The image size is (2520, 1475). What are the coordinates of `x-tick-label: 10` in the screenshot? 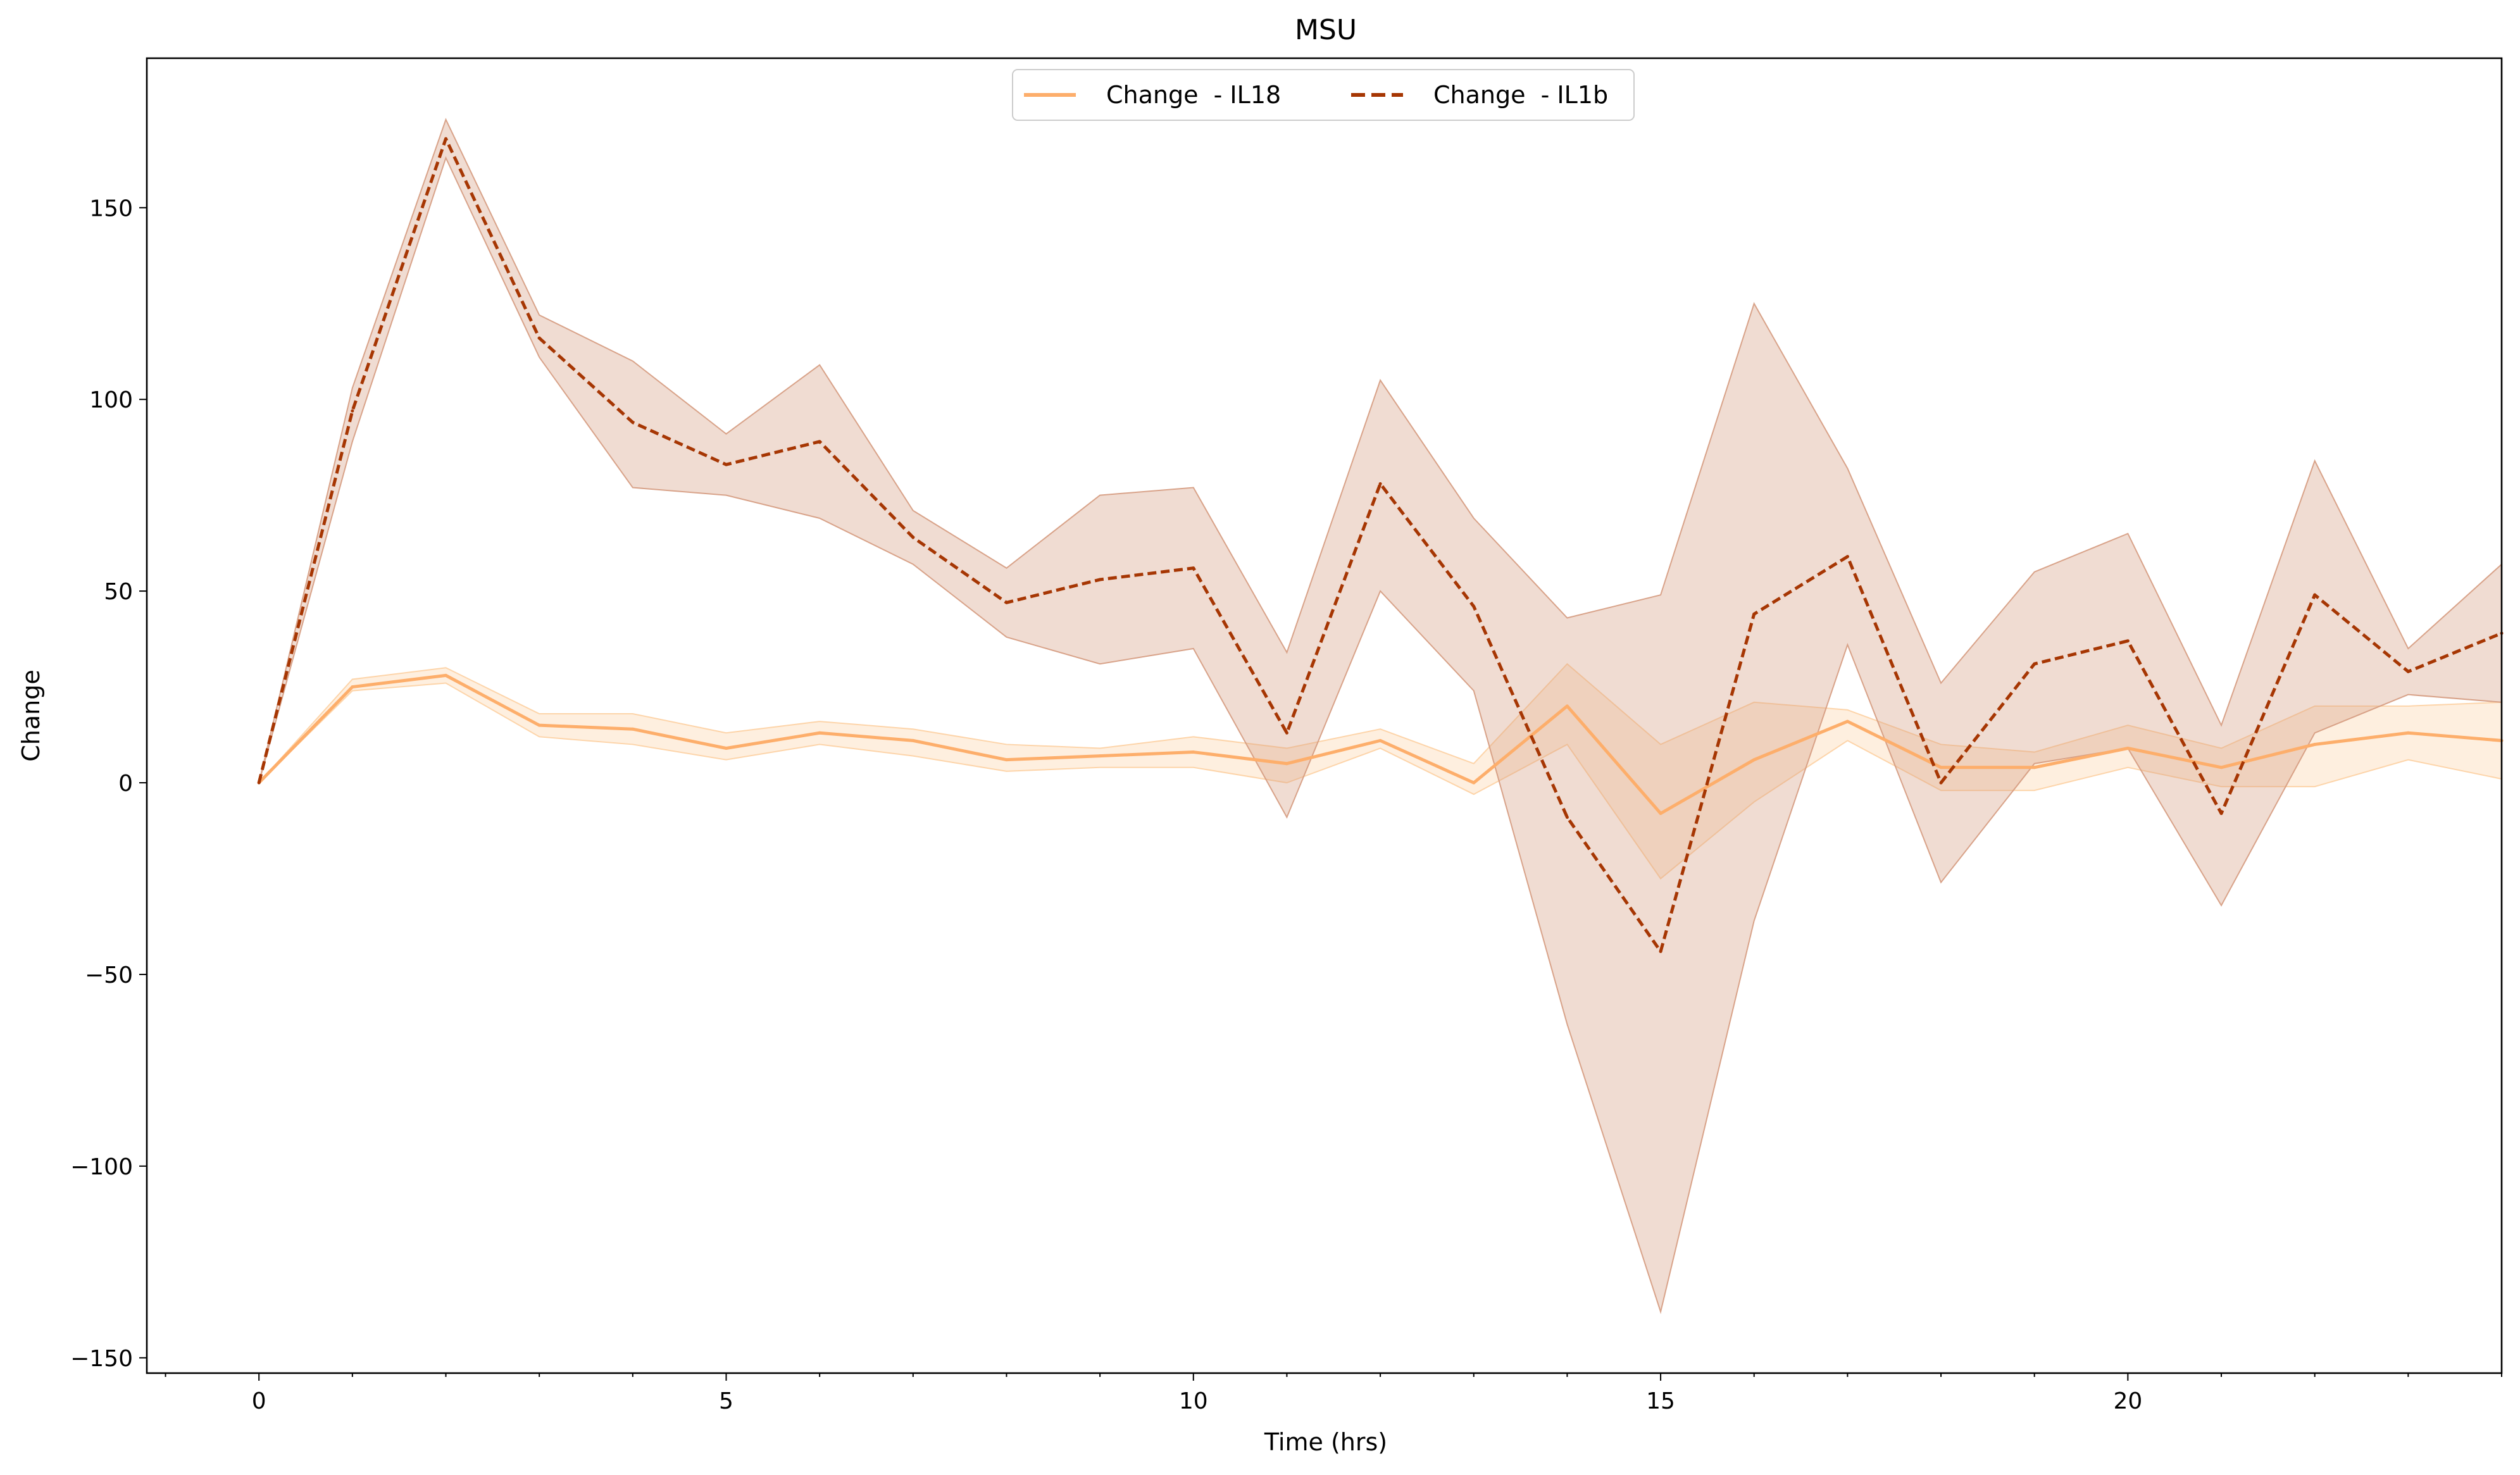 It's located at (1193, 1401).